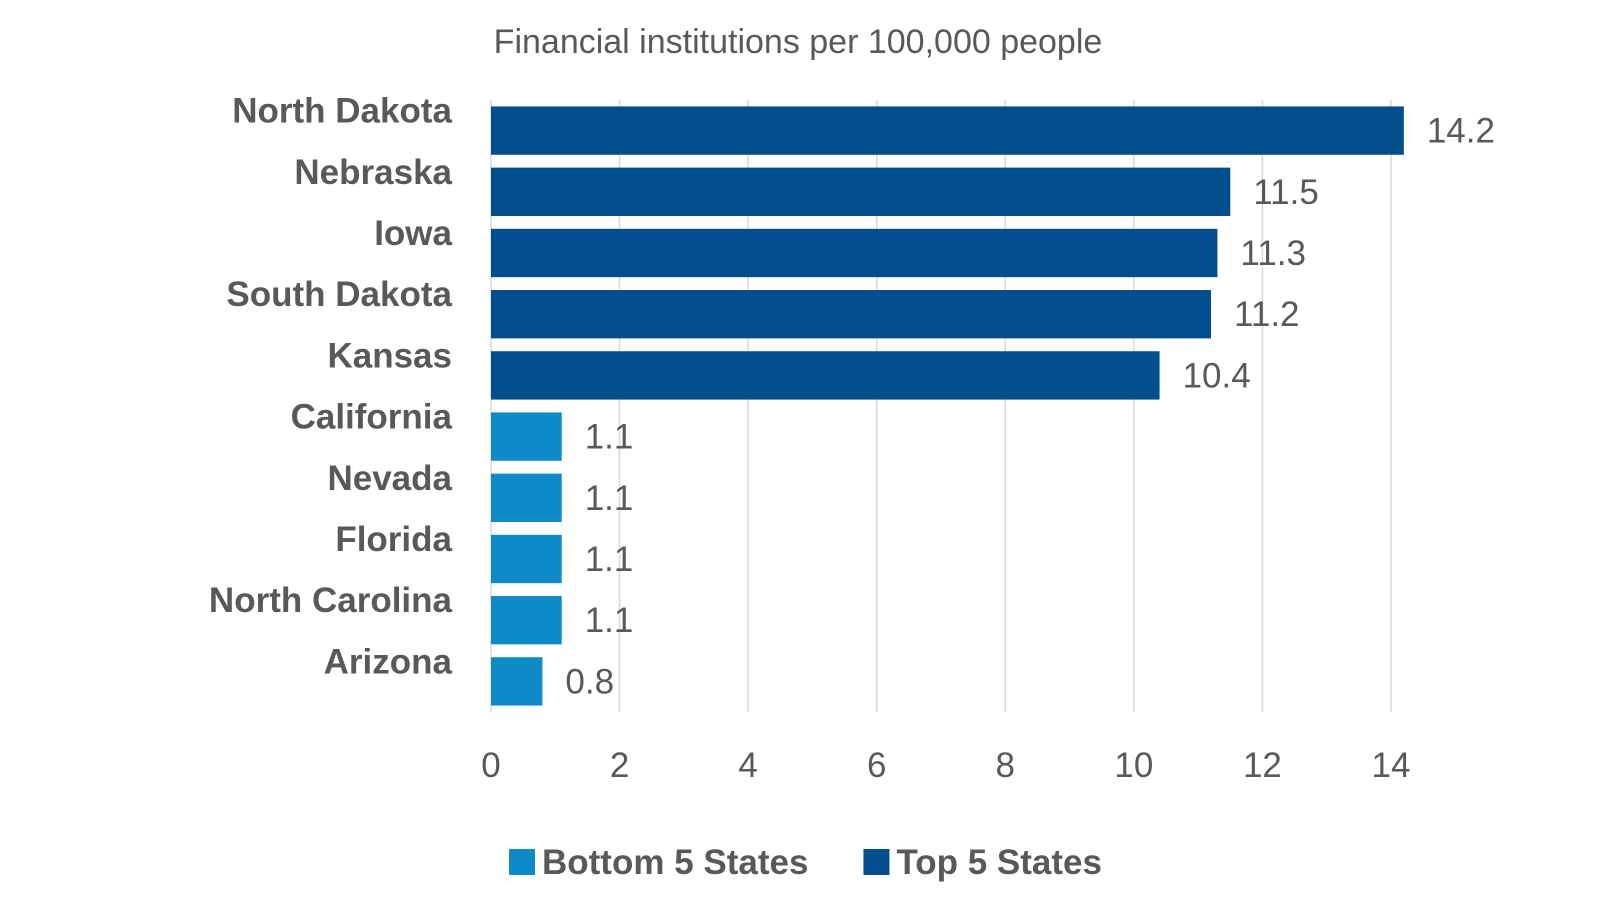 This screenshot has width=1597, height=899. I want to click on x-tick-label: 0, so click(490, 765).